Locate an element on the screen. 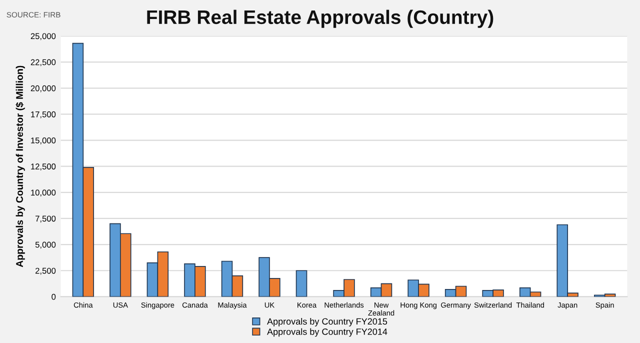 The width and height of the screenshot is (640, 343). y-tick-label: 15,000 is located at coordinates (43, 140).